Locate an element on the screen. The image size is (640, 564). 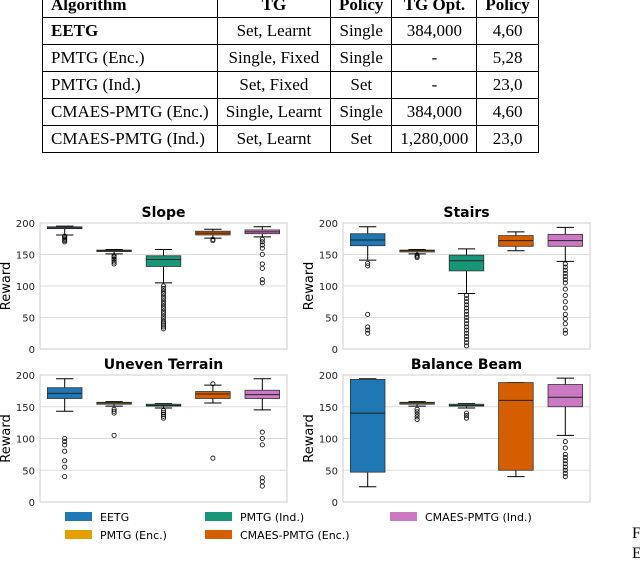
side-caption-line: E is located at coordinates (636, 553).